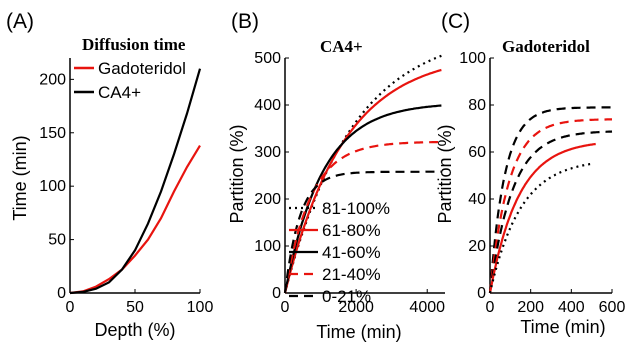  I want to click on panel-a-xlabel: Depth (%), so click(134, 330).